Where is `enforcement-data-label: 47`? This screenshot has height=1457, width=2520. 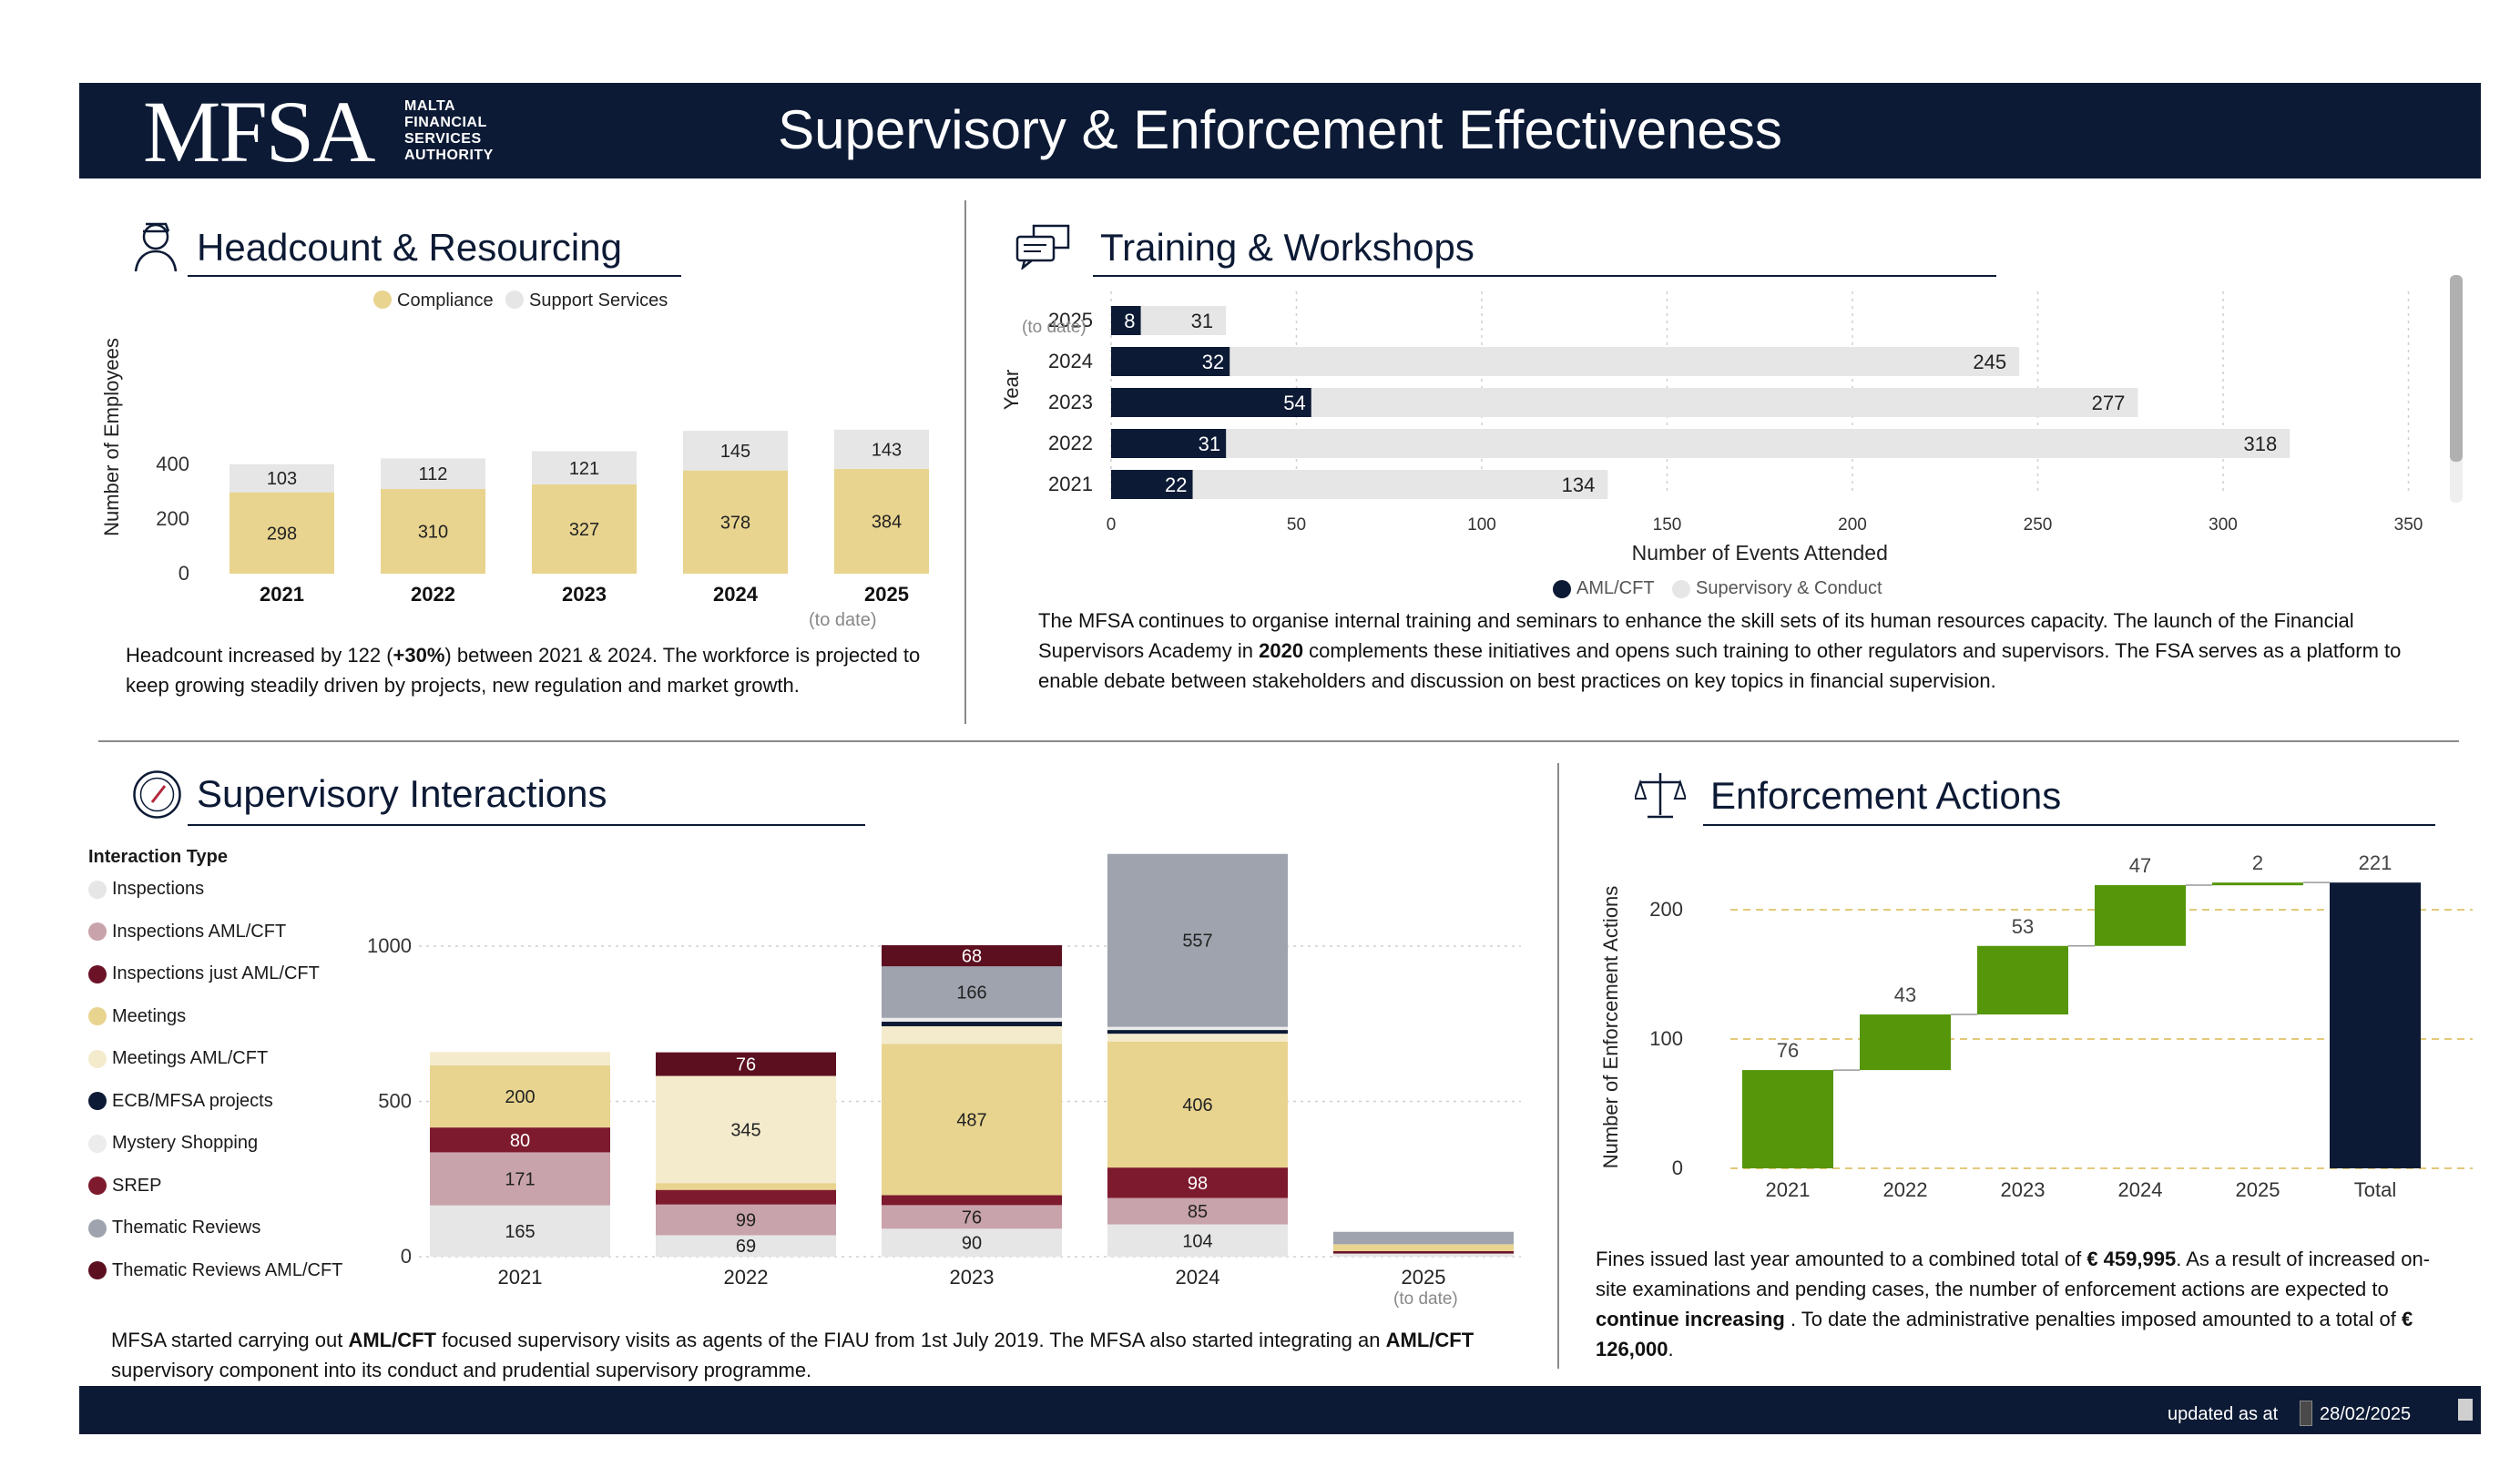 enforcement-data-label: 47 is located at coordinates (2140, 866).